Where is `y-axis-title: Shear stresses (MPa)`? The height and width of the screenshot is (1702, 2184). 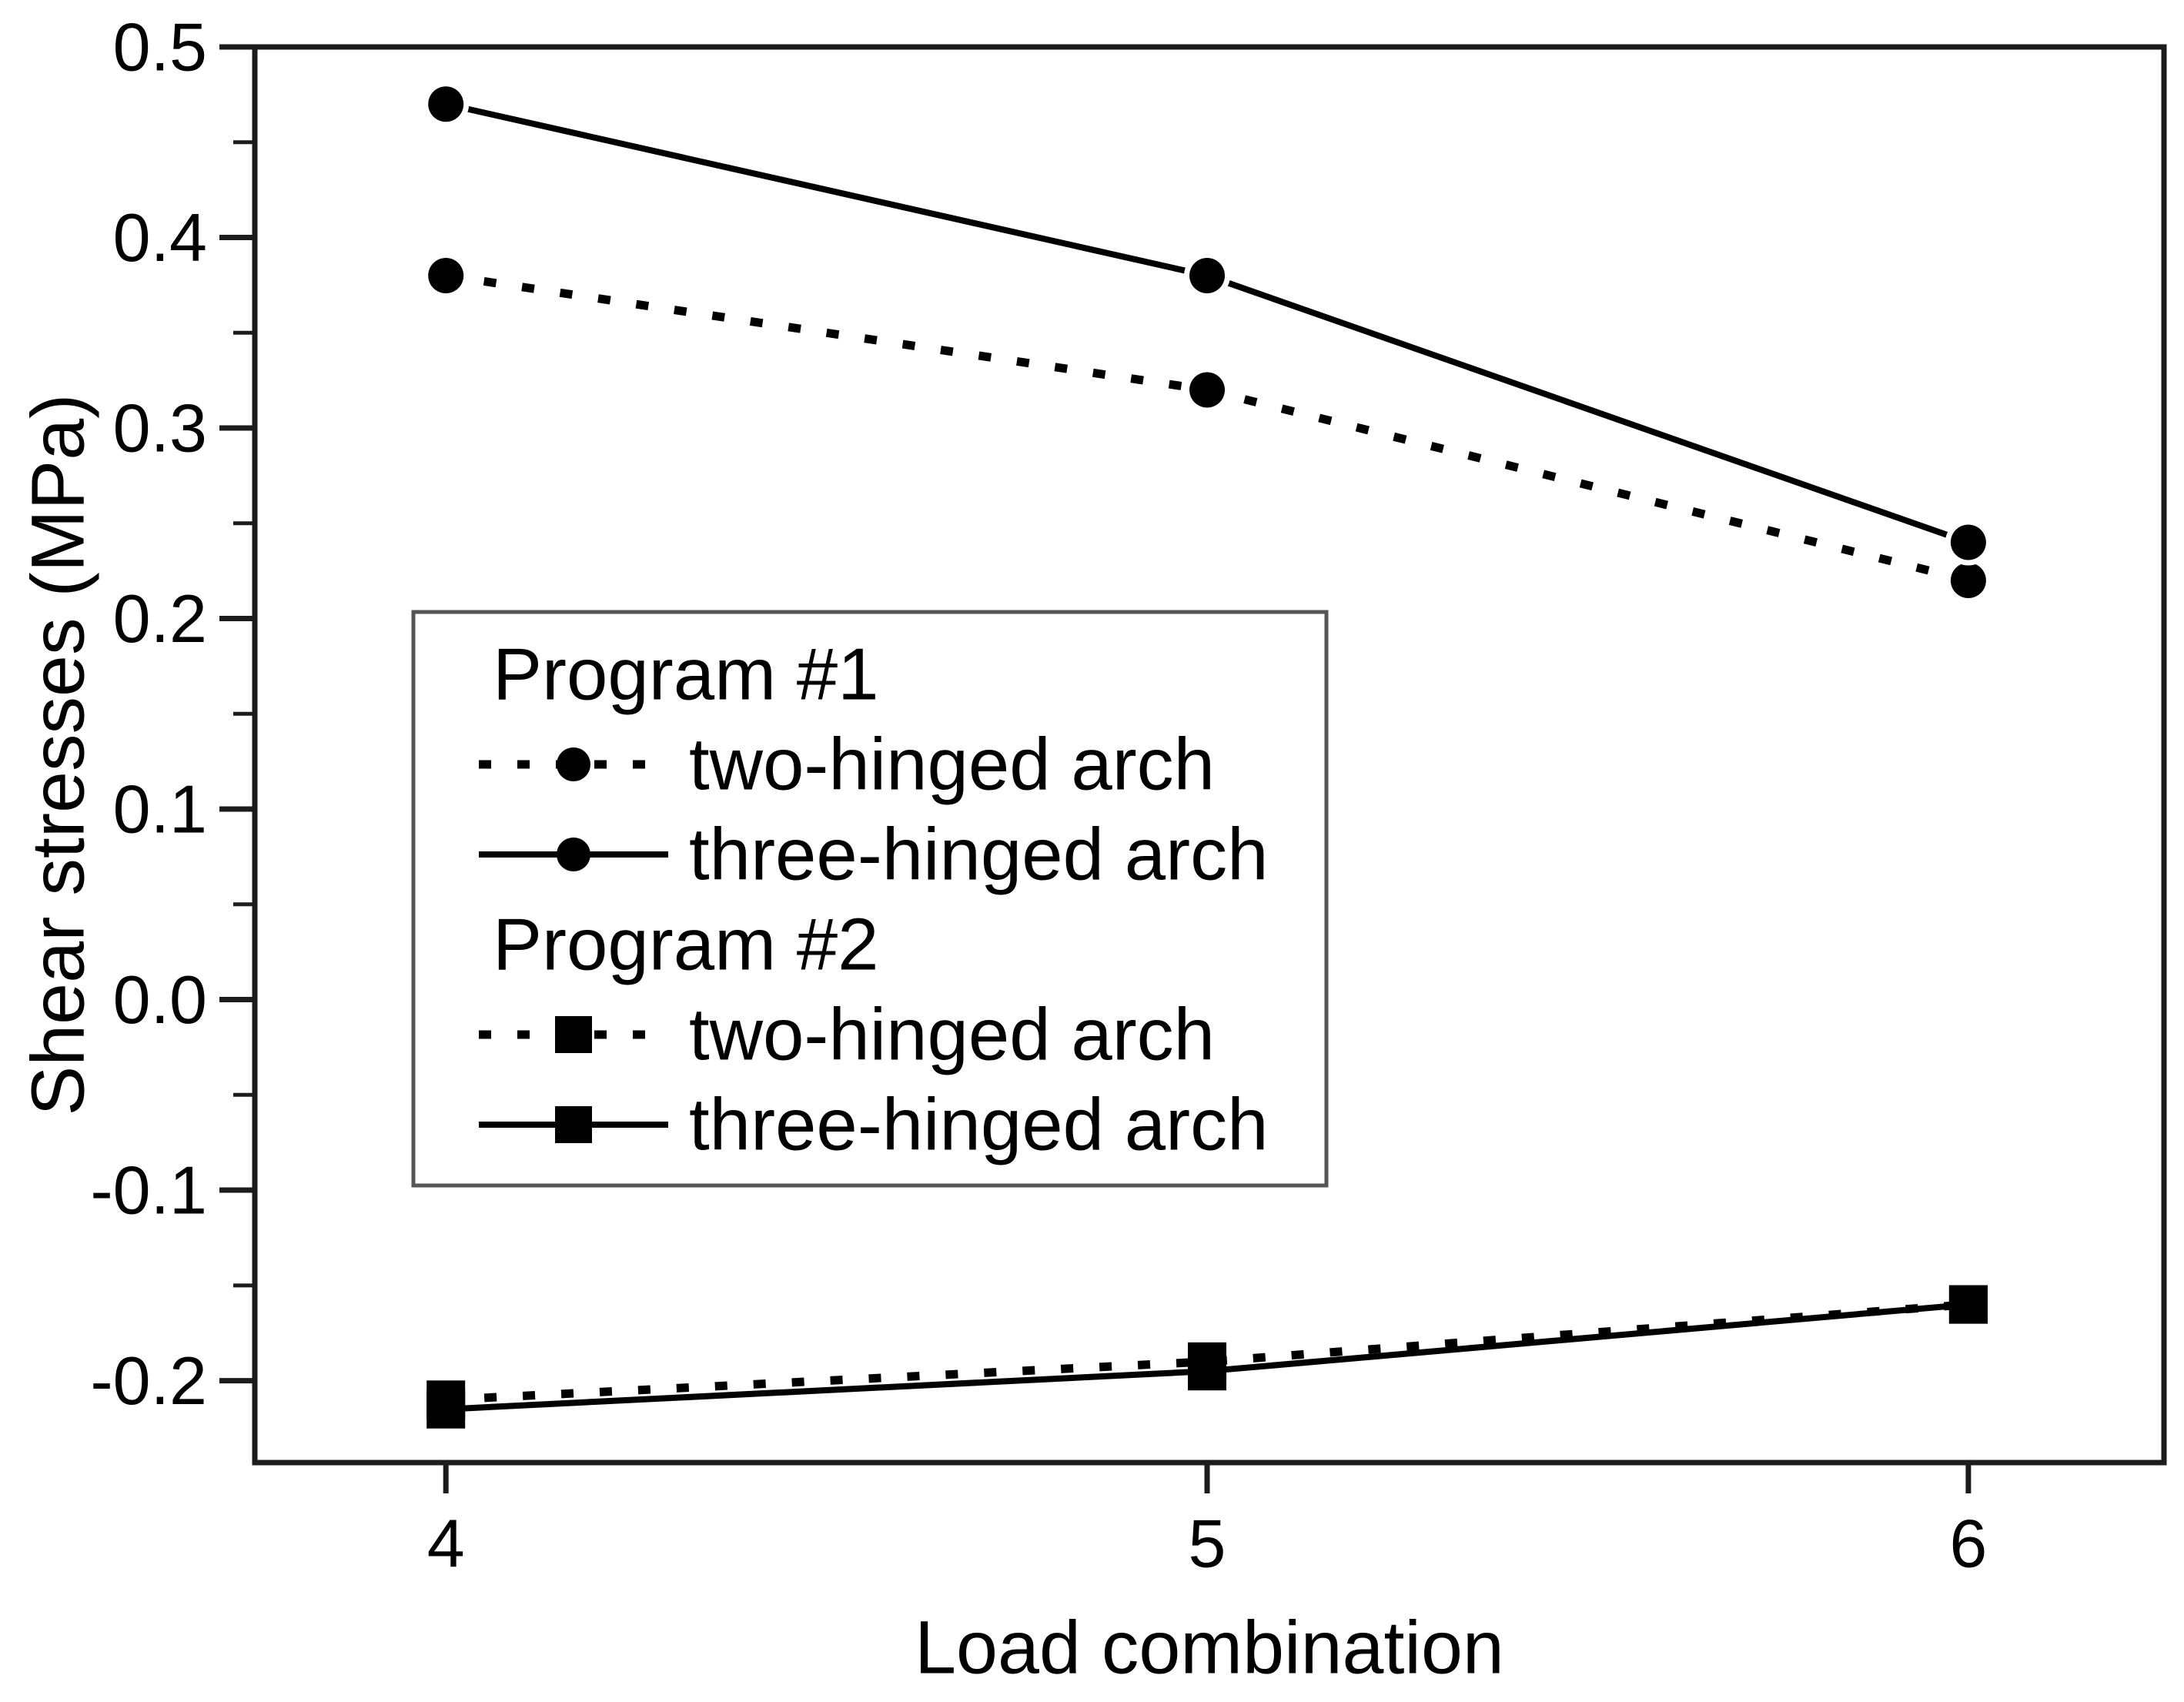 y-axis-title: Shear stresses (MPa) is located at coordinates (58, 755).